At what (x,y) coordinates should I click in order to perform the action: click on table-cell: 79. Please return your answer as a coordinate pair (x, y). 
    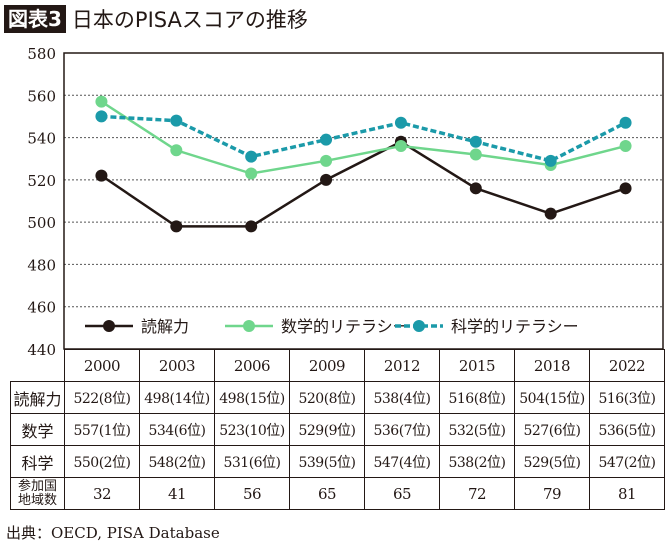
    Looking at the image, I should click on (552, 493).